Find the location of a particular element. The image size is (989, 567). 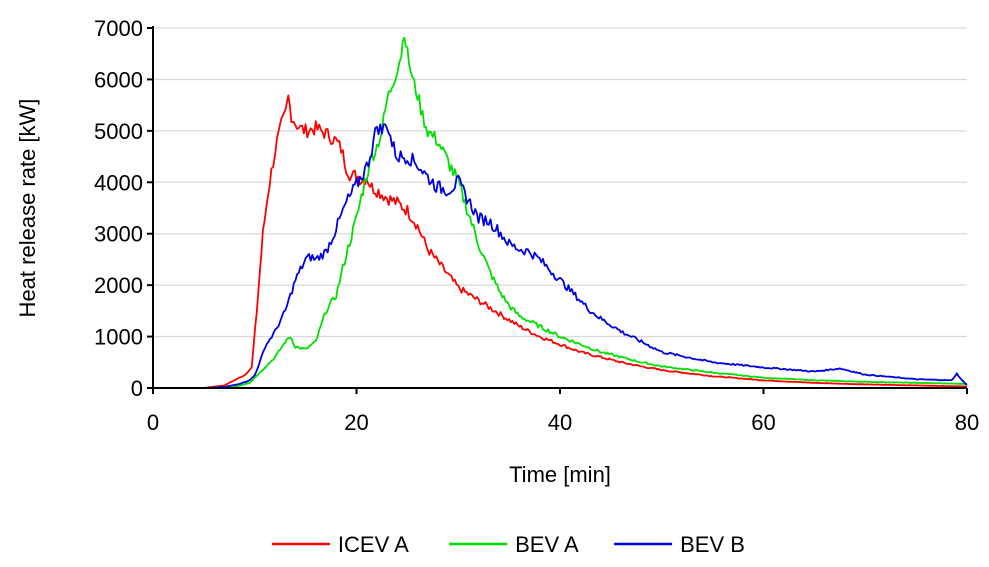

y-tick-label-4000: 4000 is located at coordinates (118, 182).